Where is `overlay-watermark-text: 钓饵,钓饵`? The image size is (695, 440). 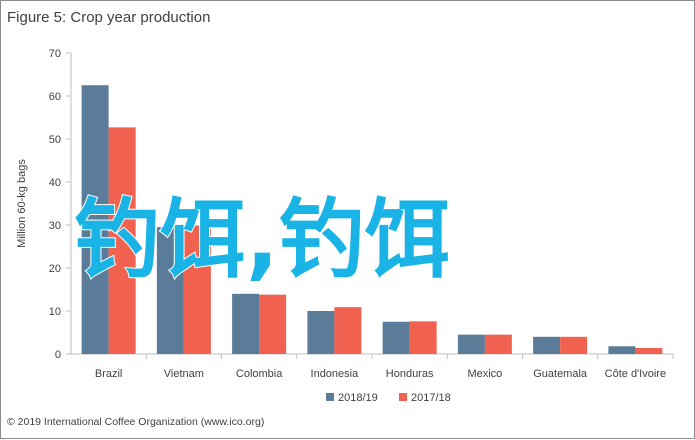 overlay-watermark-text: 钓饵,钓饵 is located at coordinates (262, 240).